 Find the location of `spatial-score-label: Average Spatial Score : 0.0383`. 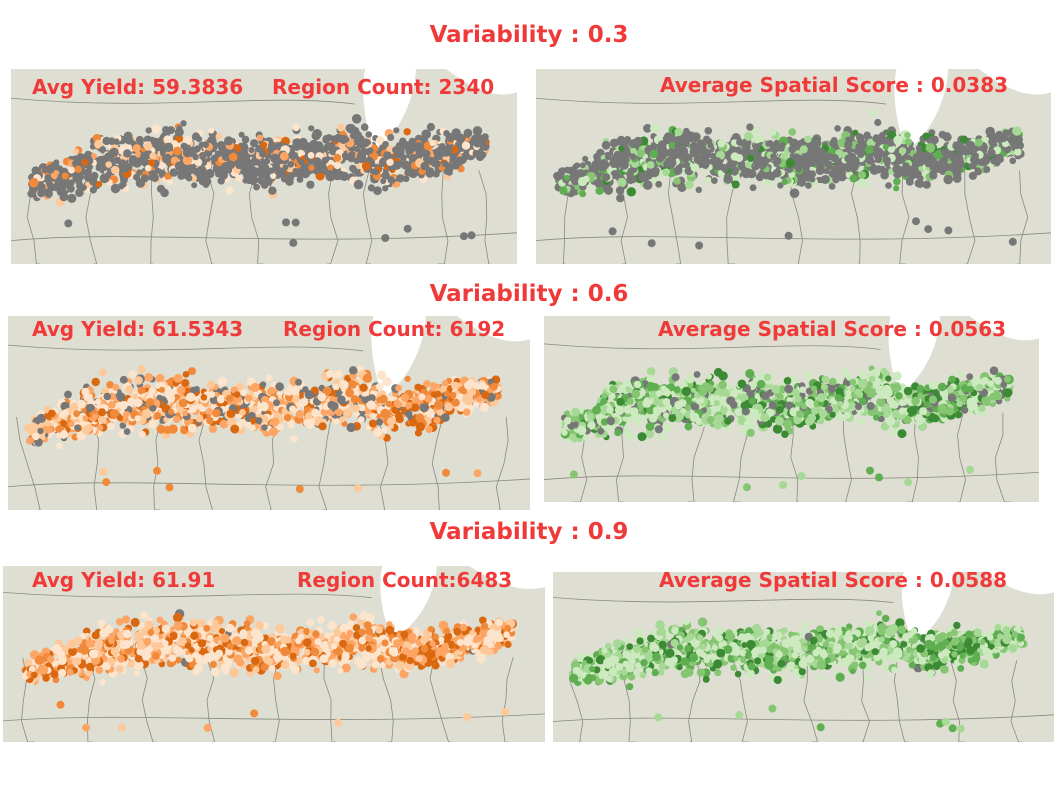

spatial-score-label: Average Spatial Score : 0.0383 is located at coordinates (834, 85).